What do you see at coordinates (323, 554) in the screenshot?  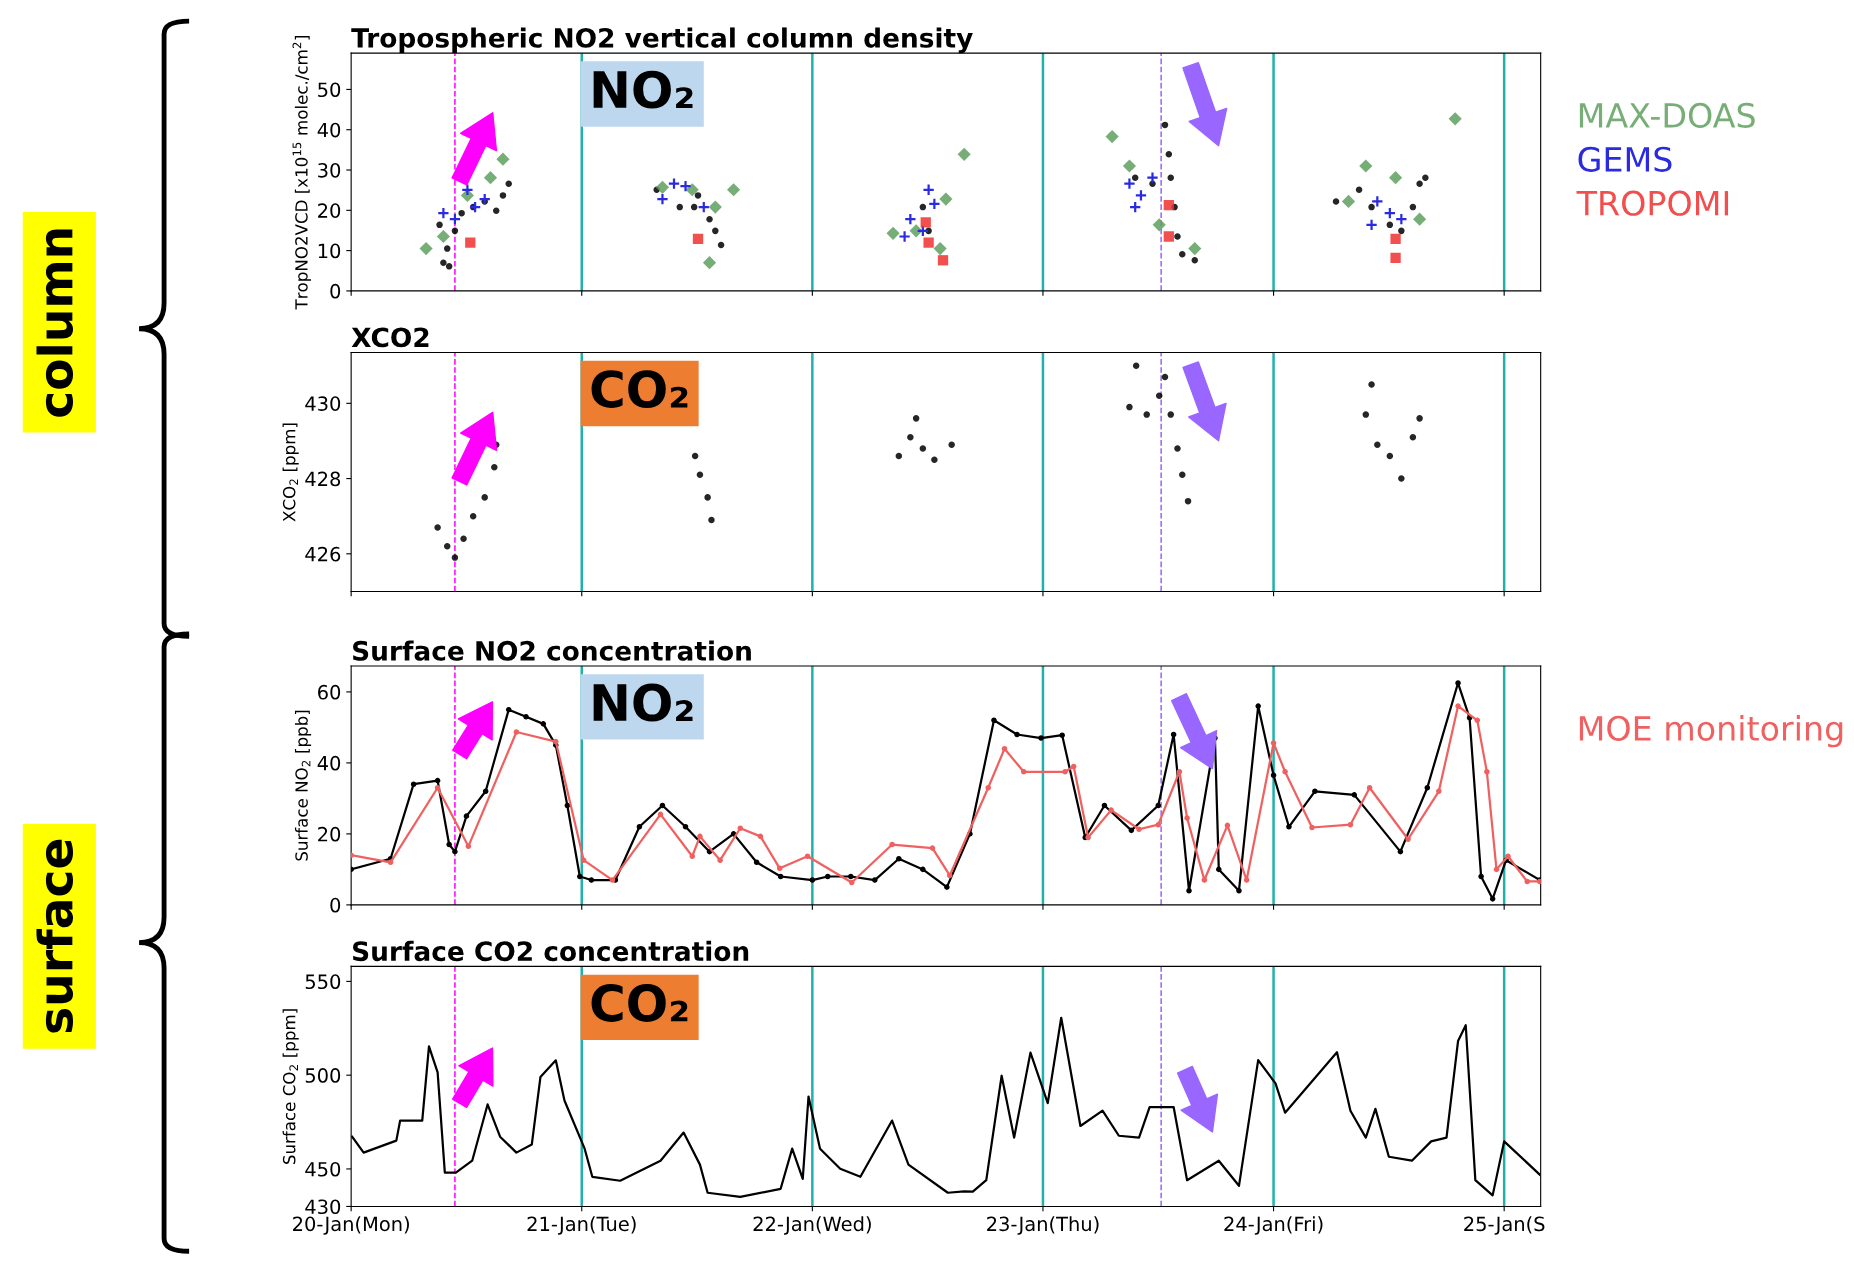 I see `y-tick-label: 426` at bounding box center [323, 554].